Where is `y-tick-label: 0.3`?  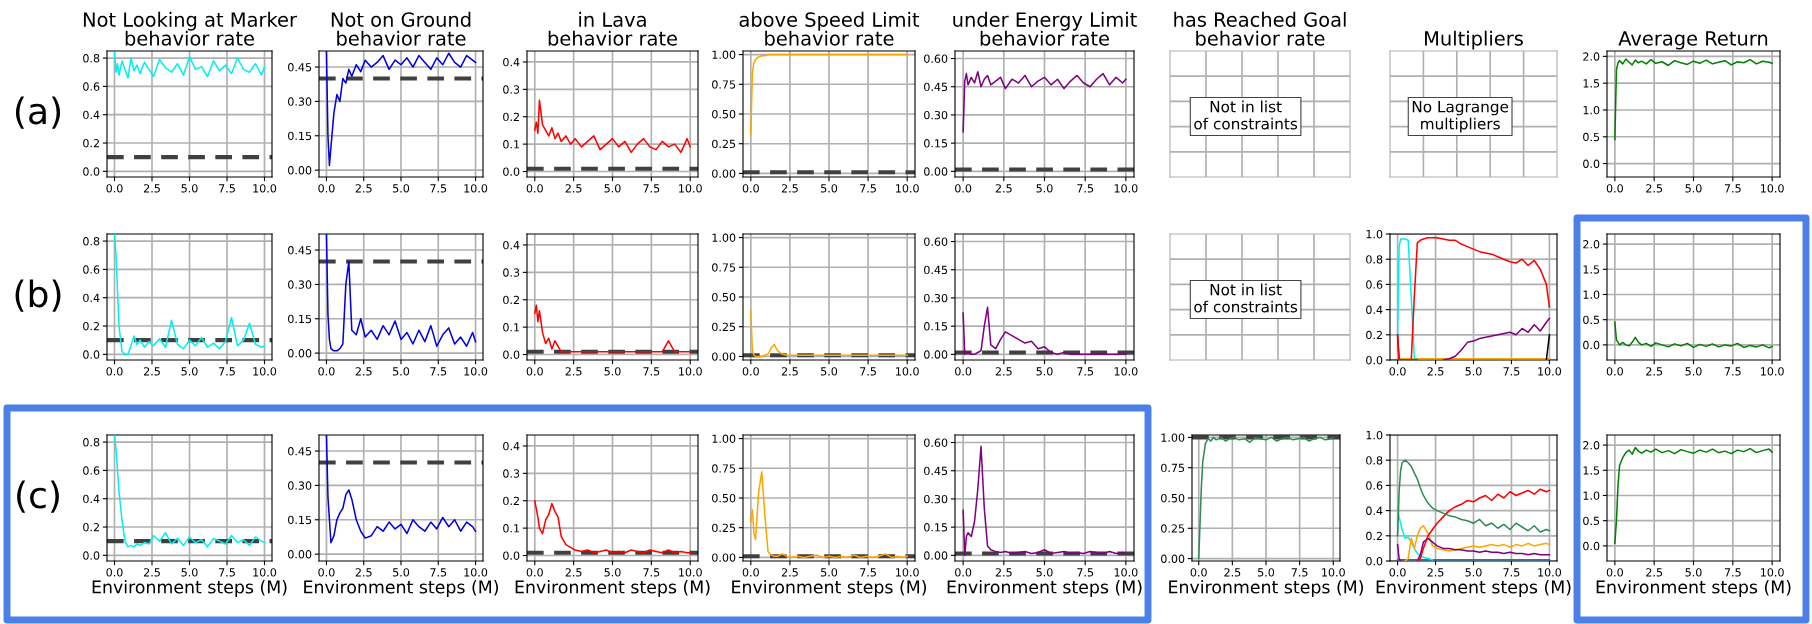
y-tick-label: 0.3 is located at coordinates (511, 272).